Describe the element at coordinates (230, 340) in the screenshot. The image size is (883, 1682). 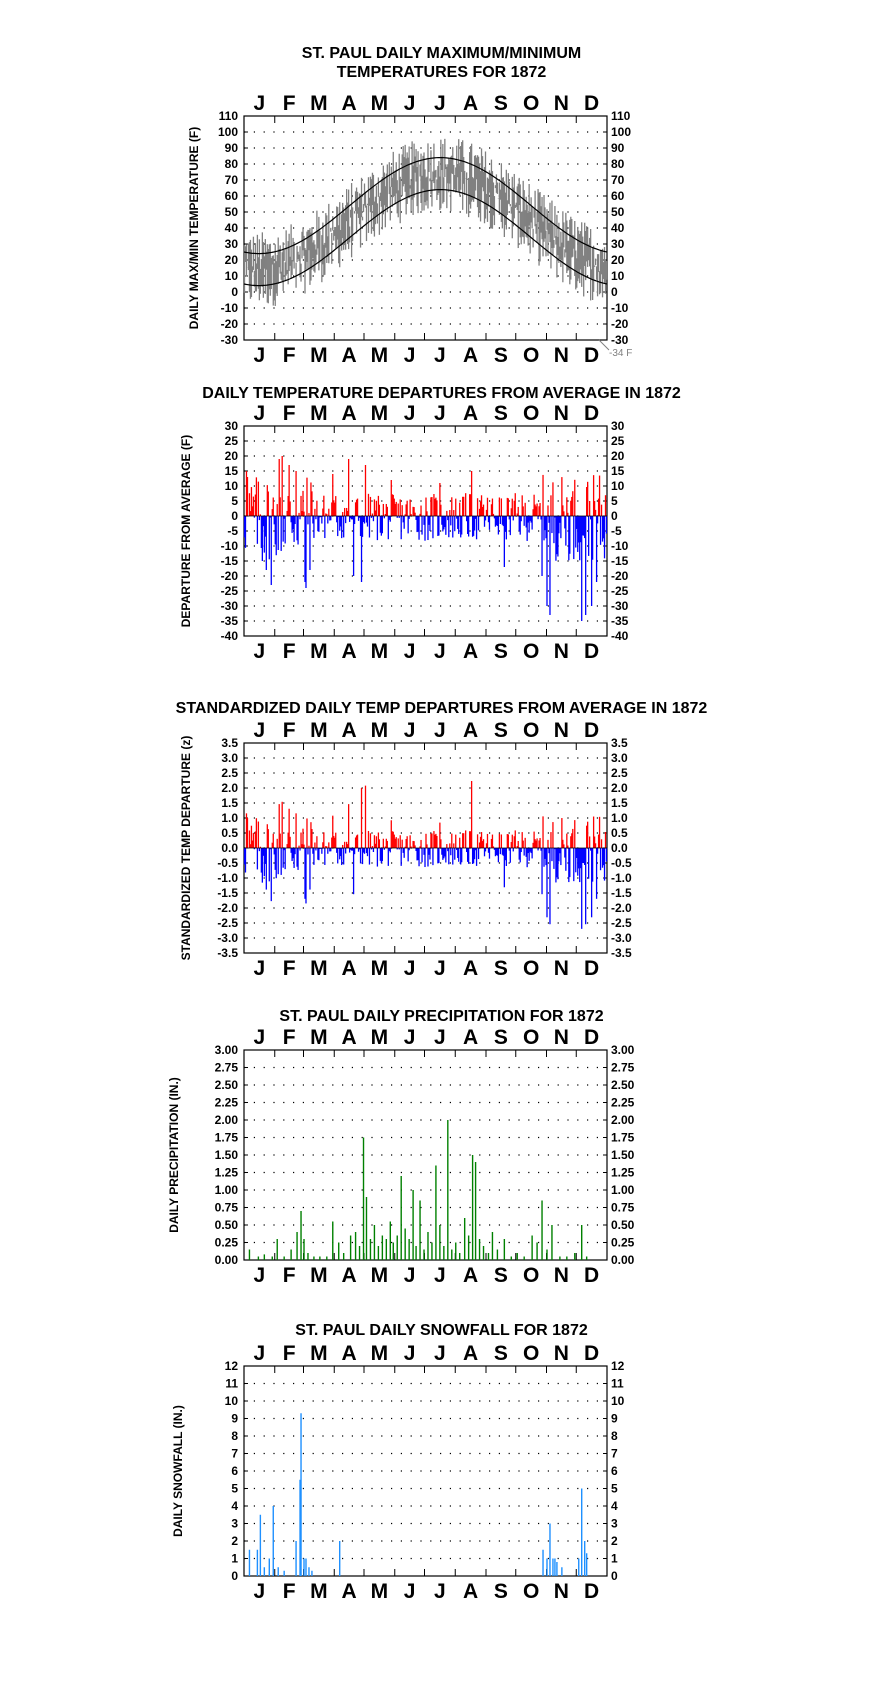
I see `temp-ytick-label-left: -30` at that location.